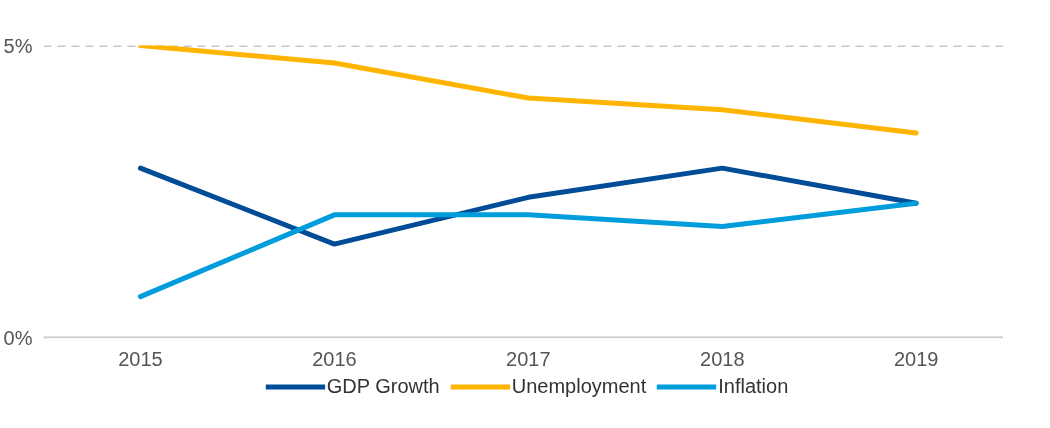  Describe the element at coordinates (579, 386) in the screenshot. I see `legend-label: Unemployment` at that location.